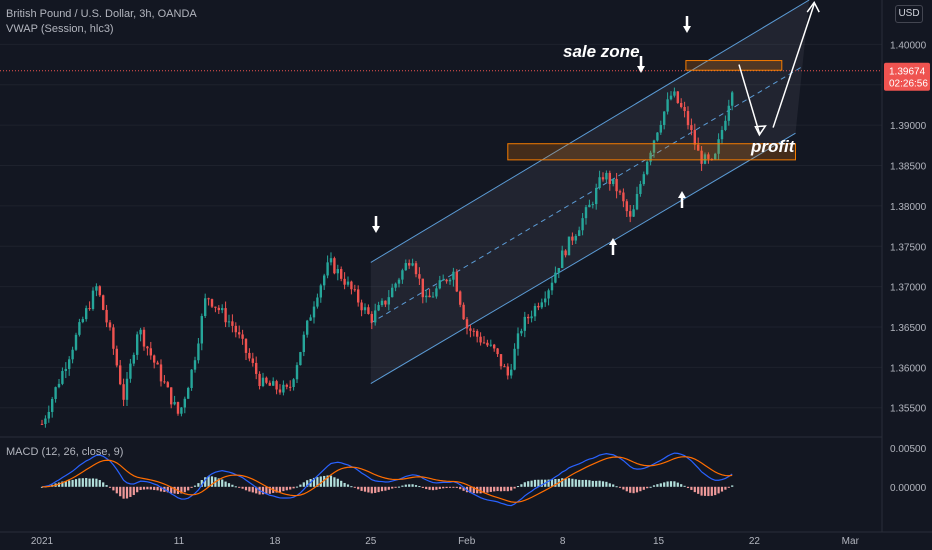 The image size is (932, 550). What do you see at coordinates (387, 479) in the screenshot?
I see `signal-line` at bounding box center [387, 479].